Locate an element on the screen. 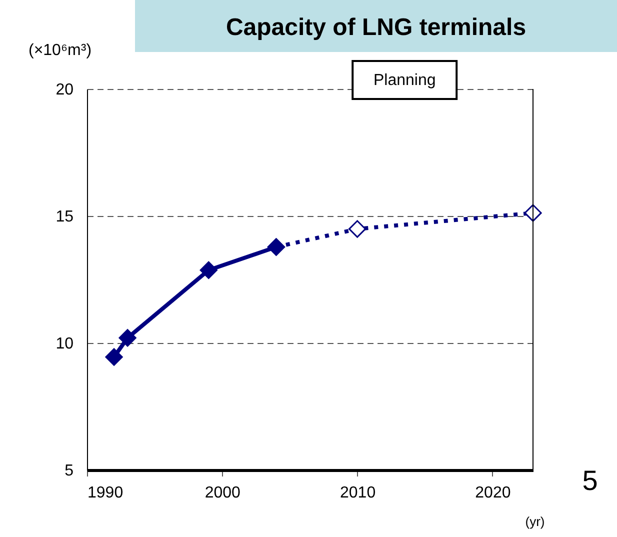  x-tick-label: 2020 is located at coordinates (493, 493).